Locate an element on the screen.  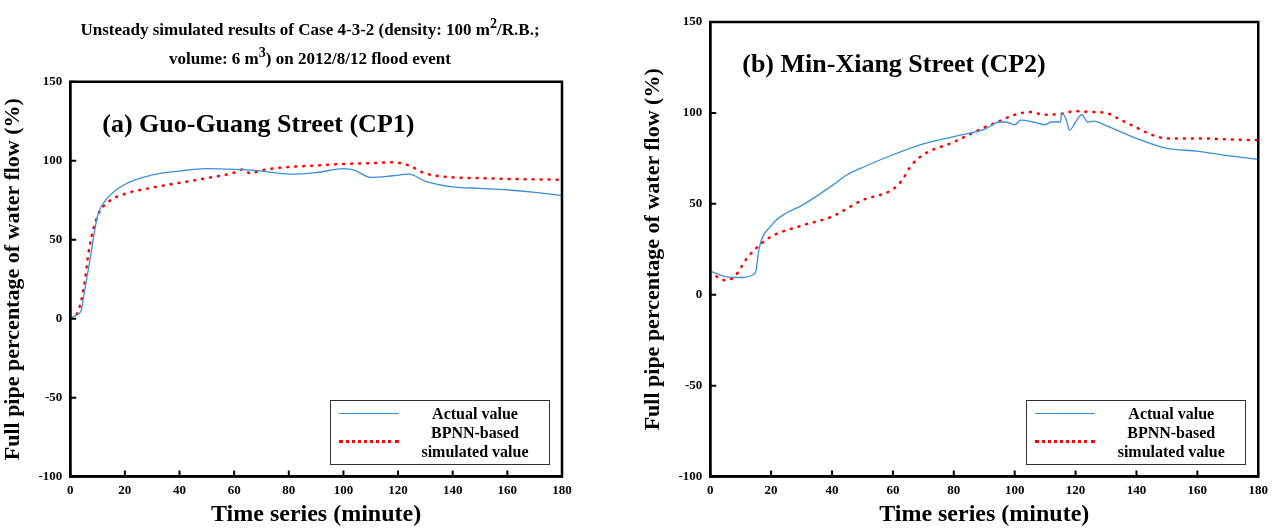
annotation: (a) Guo-Guang Street (CP1) is located at coordinates (258, 123).